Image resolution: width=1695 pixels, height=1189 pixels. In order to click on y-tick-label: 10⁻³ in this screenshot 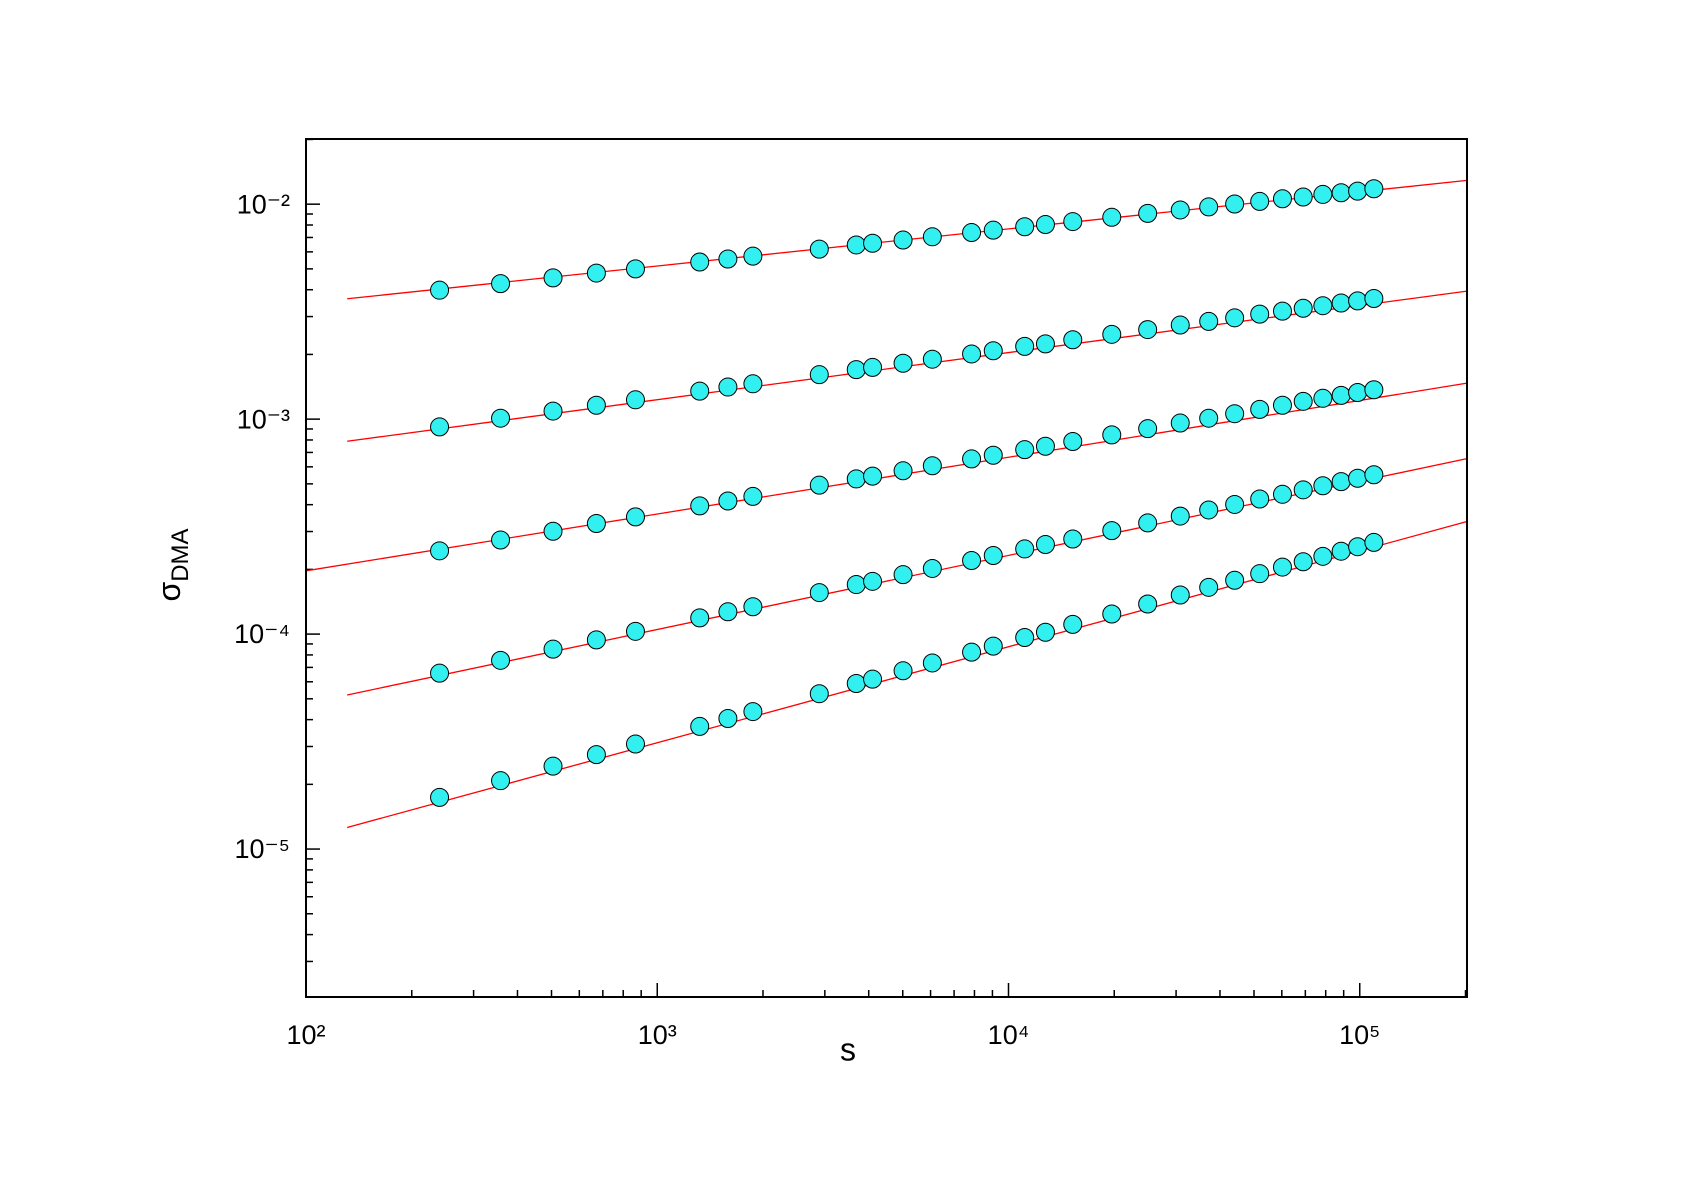, I will do `click(263, 419)`.